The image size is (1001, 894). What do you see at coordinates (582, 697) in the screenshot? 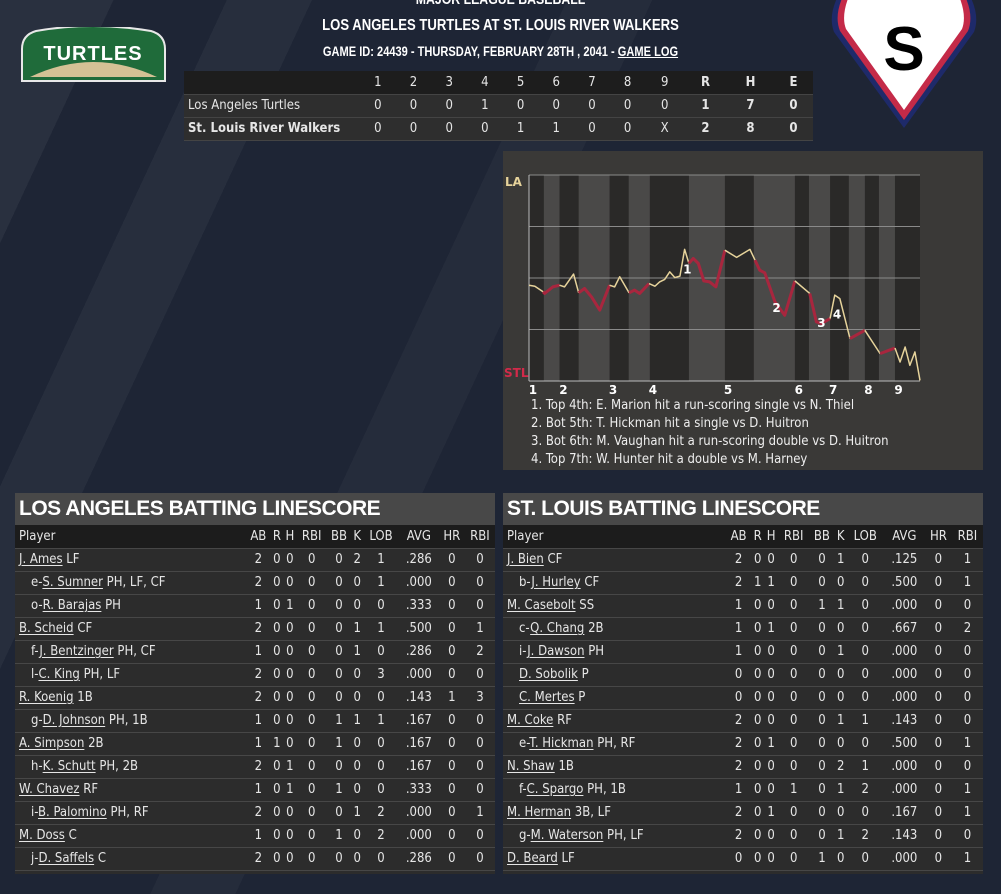
I see `player-position: P` at bounding box center [582, 697].